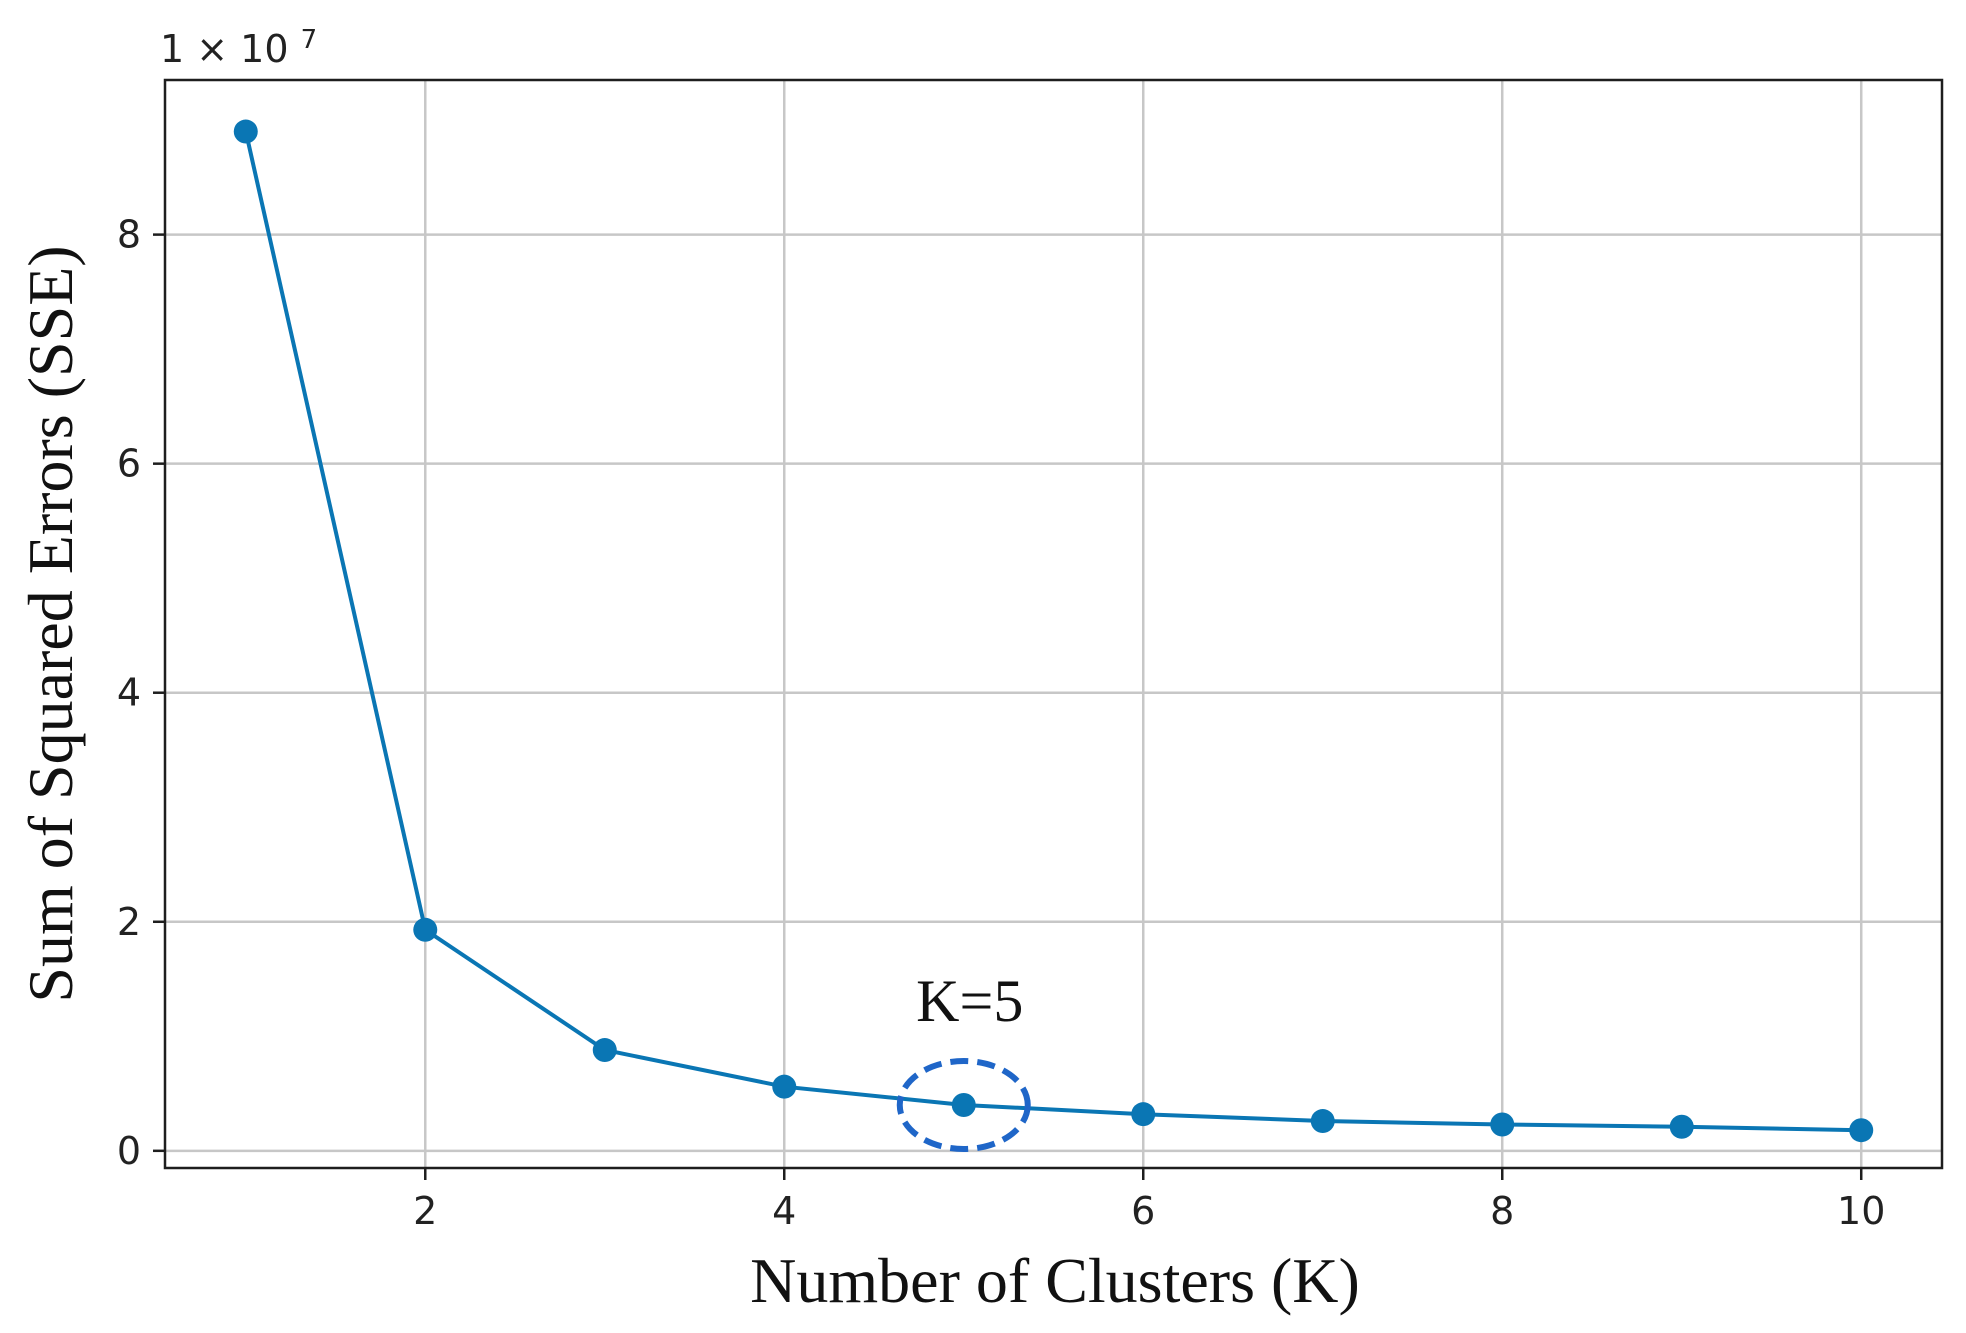 The image size is (1966, 1333). I want to click on x-tick-label: 10, so click(1861, 1211).